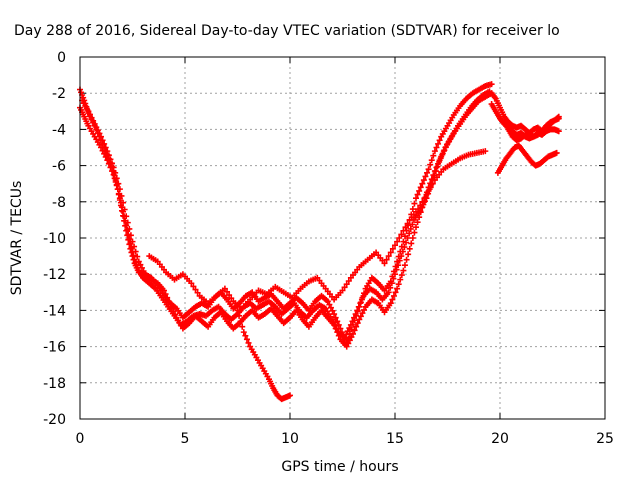 The height and width of the screenshot is (480, 640). I want to click on x-tick-label: 20, so click(500, 439).